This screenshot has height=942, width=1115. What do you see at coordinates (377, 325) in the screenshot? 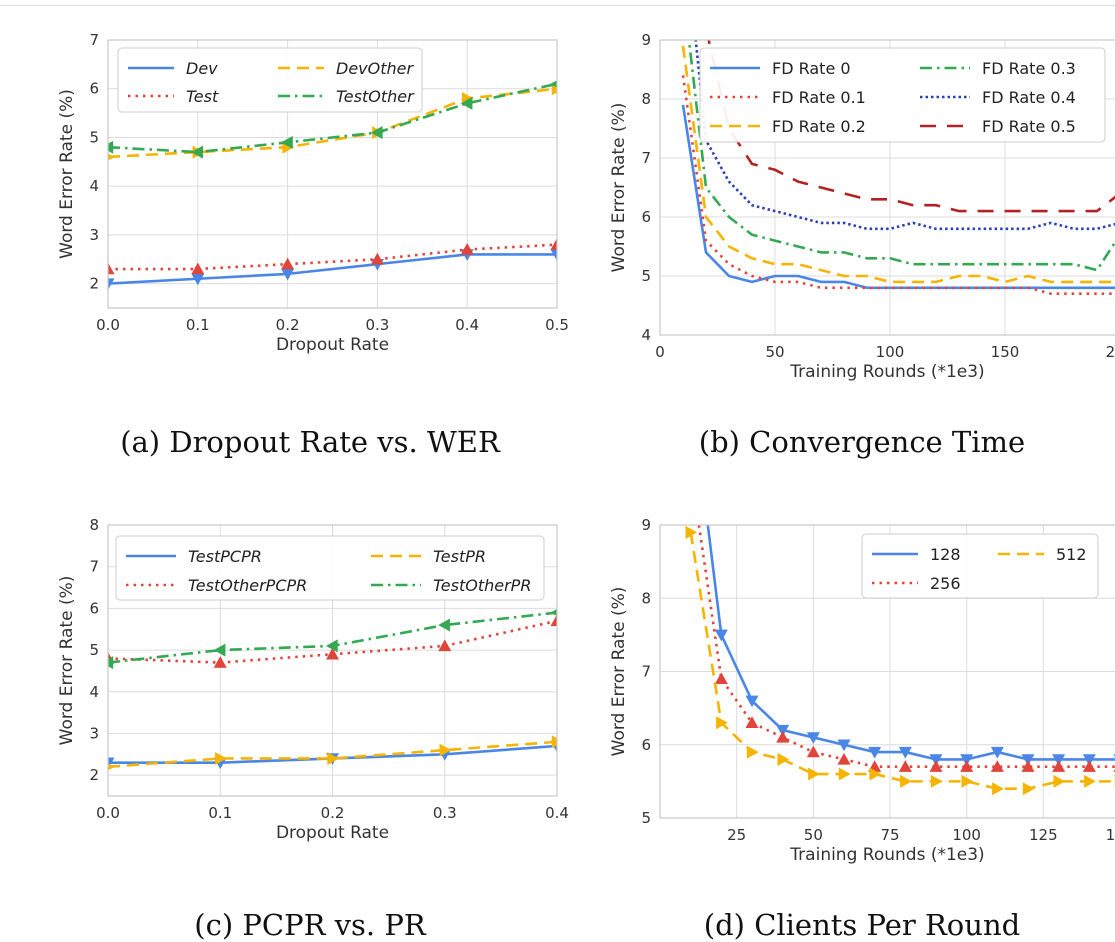
I see `x-tick-label: 0.3` at bounding box center [377, 325].